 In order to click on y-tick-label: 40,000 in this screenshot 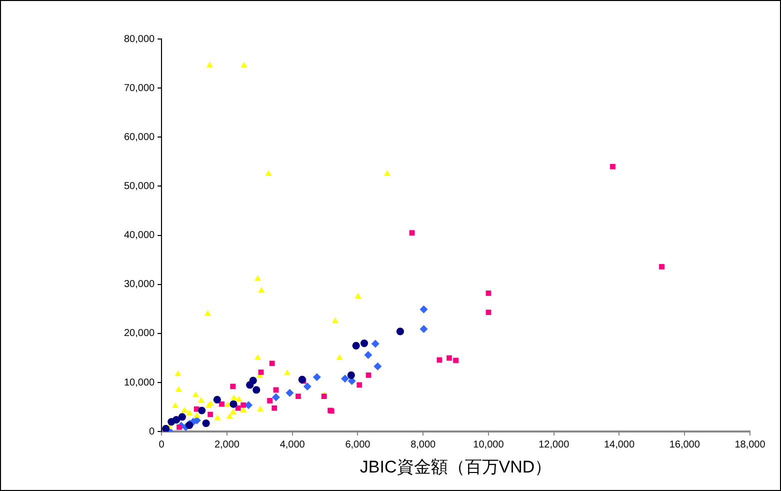, I will do `click(140, 236)`.